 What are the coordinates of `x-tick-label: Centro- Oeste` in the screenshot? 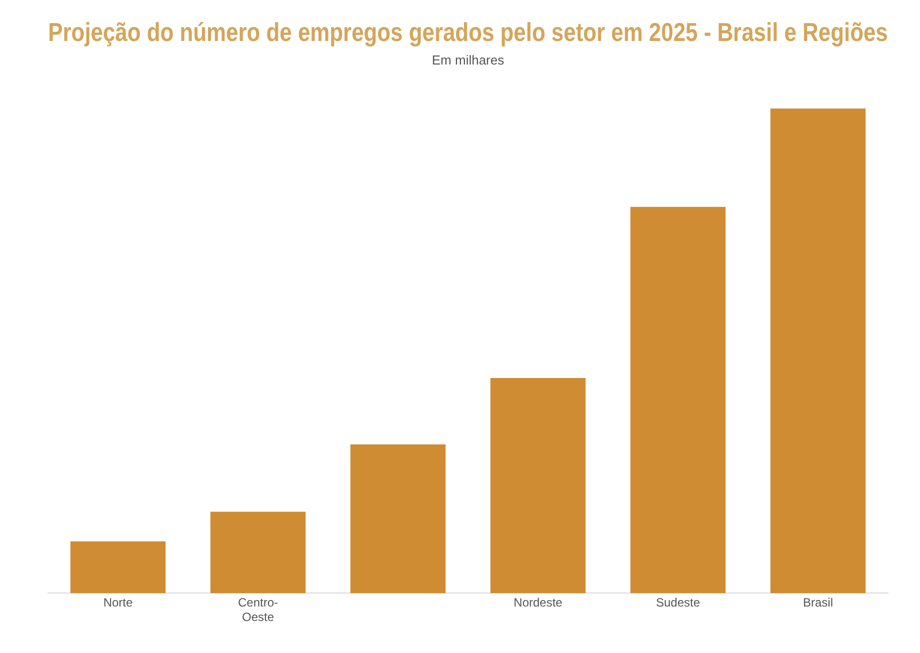 It's located at (258, 610).